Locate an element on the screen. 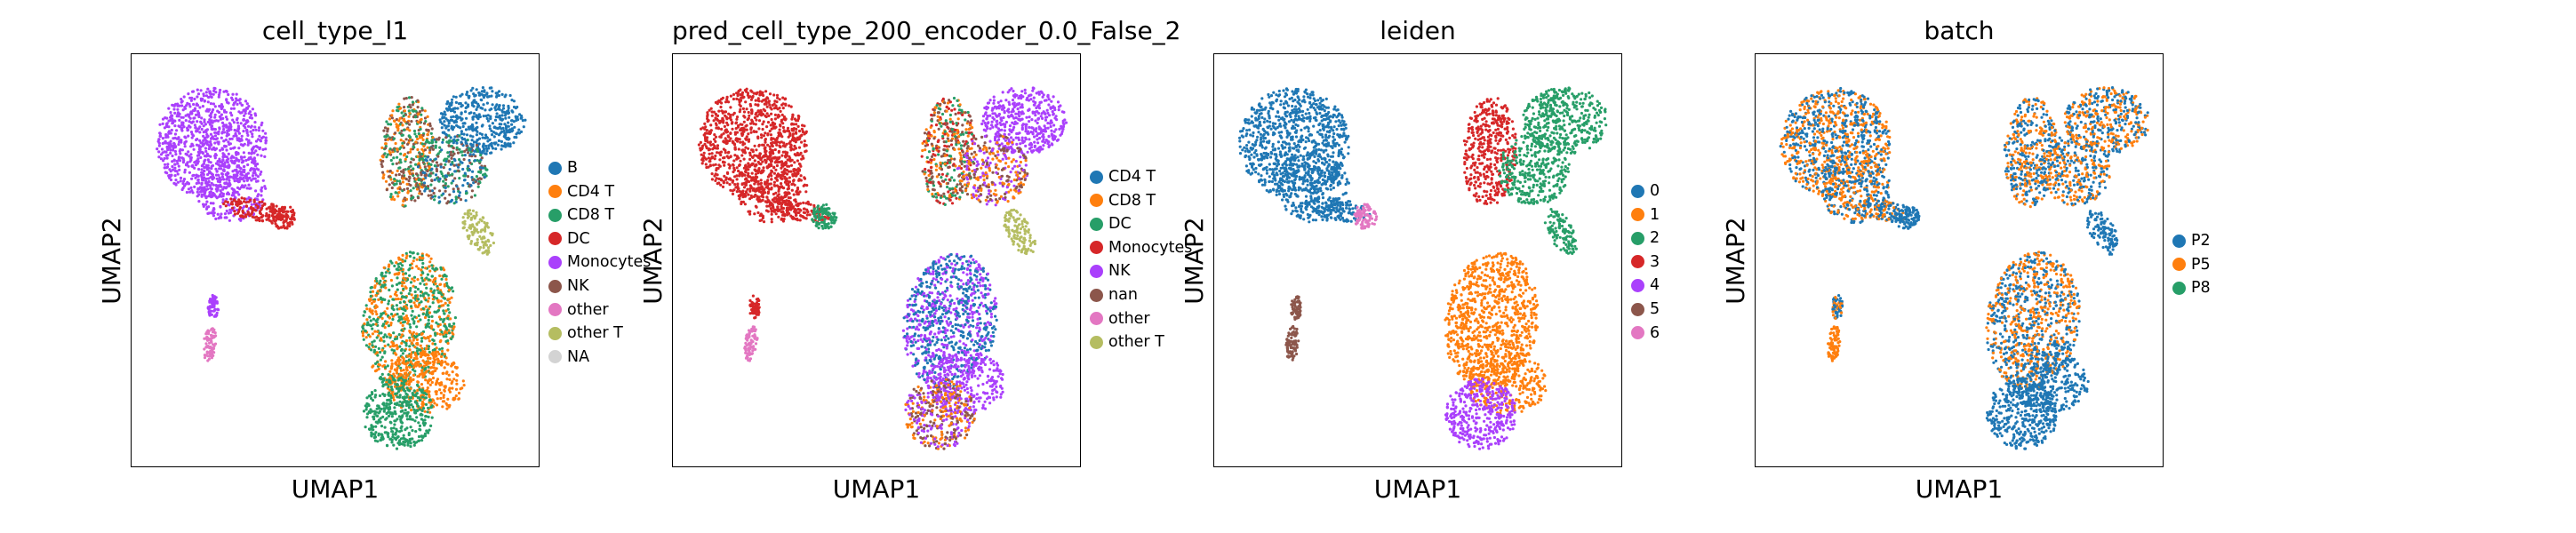 Image resolution: width=2576 pixels, height=533 pixels. legend-label: B is located at coordinates (573, 168).